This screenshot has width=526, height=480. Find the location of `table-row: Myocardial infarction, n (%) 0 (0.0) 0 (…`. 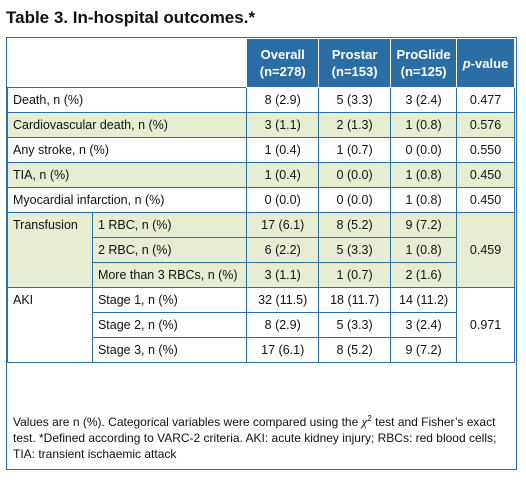

table-row: Myocardial infarction, n (%) 0 (0.0) 0 (… is located at coordinates (260, 200).